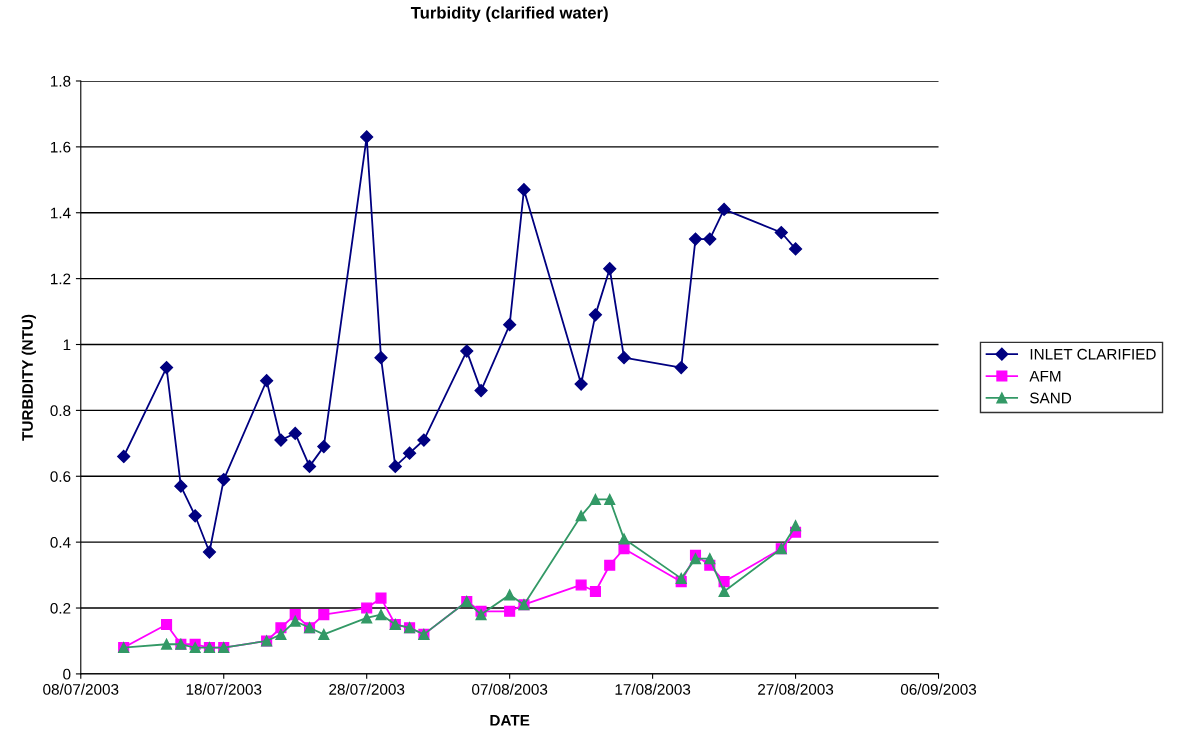 The height and width of the screenshot is (743, 1188). I want to click on y-tick-label: 1.6, so click(60, 147).